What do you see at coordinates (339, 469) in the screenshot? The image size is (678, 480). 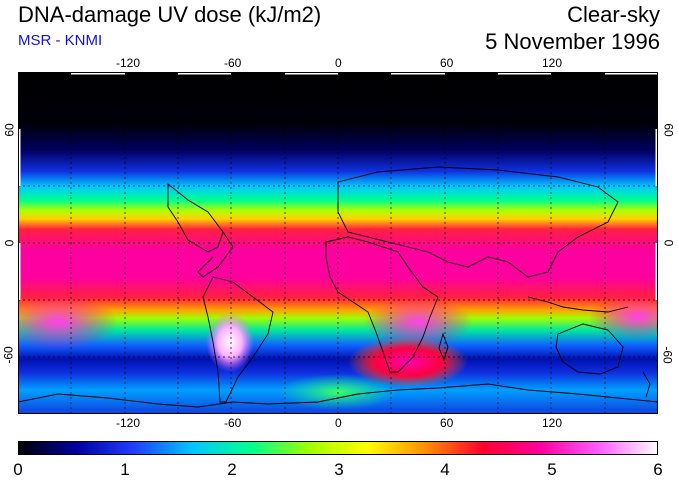 I see `colorbar-label-3: 3` at bounding box center [339, 469].